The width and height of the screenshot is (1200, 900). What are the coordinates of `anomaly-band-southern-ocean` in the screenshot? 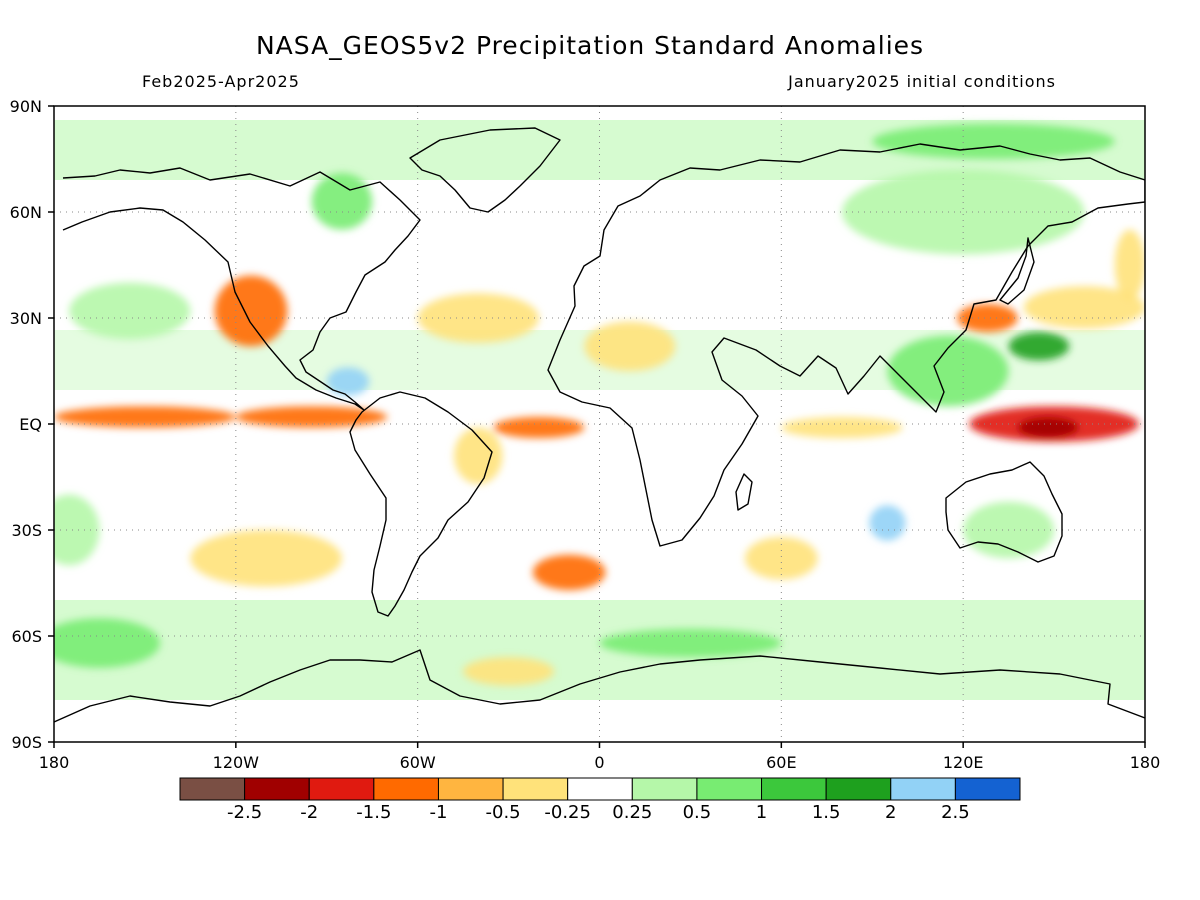 It's located at (599, 650).